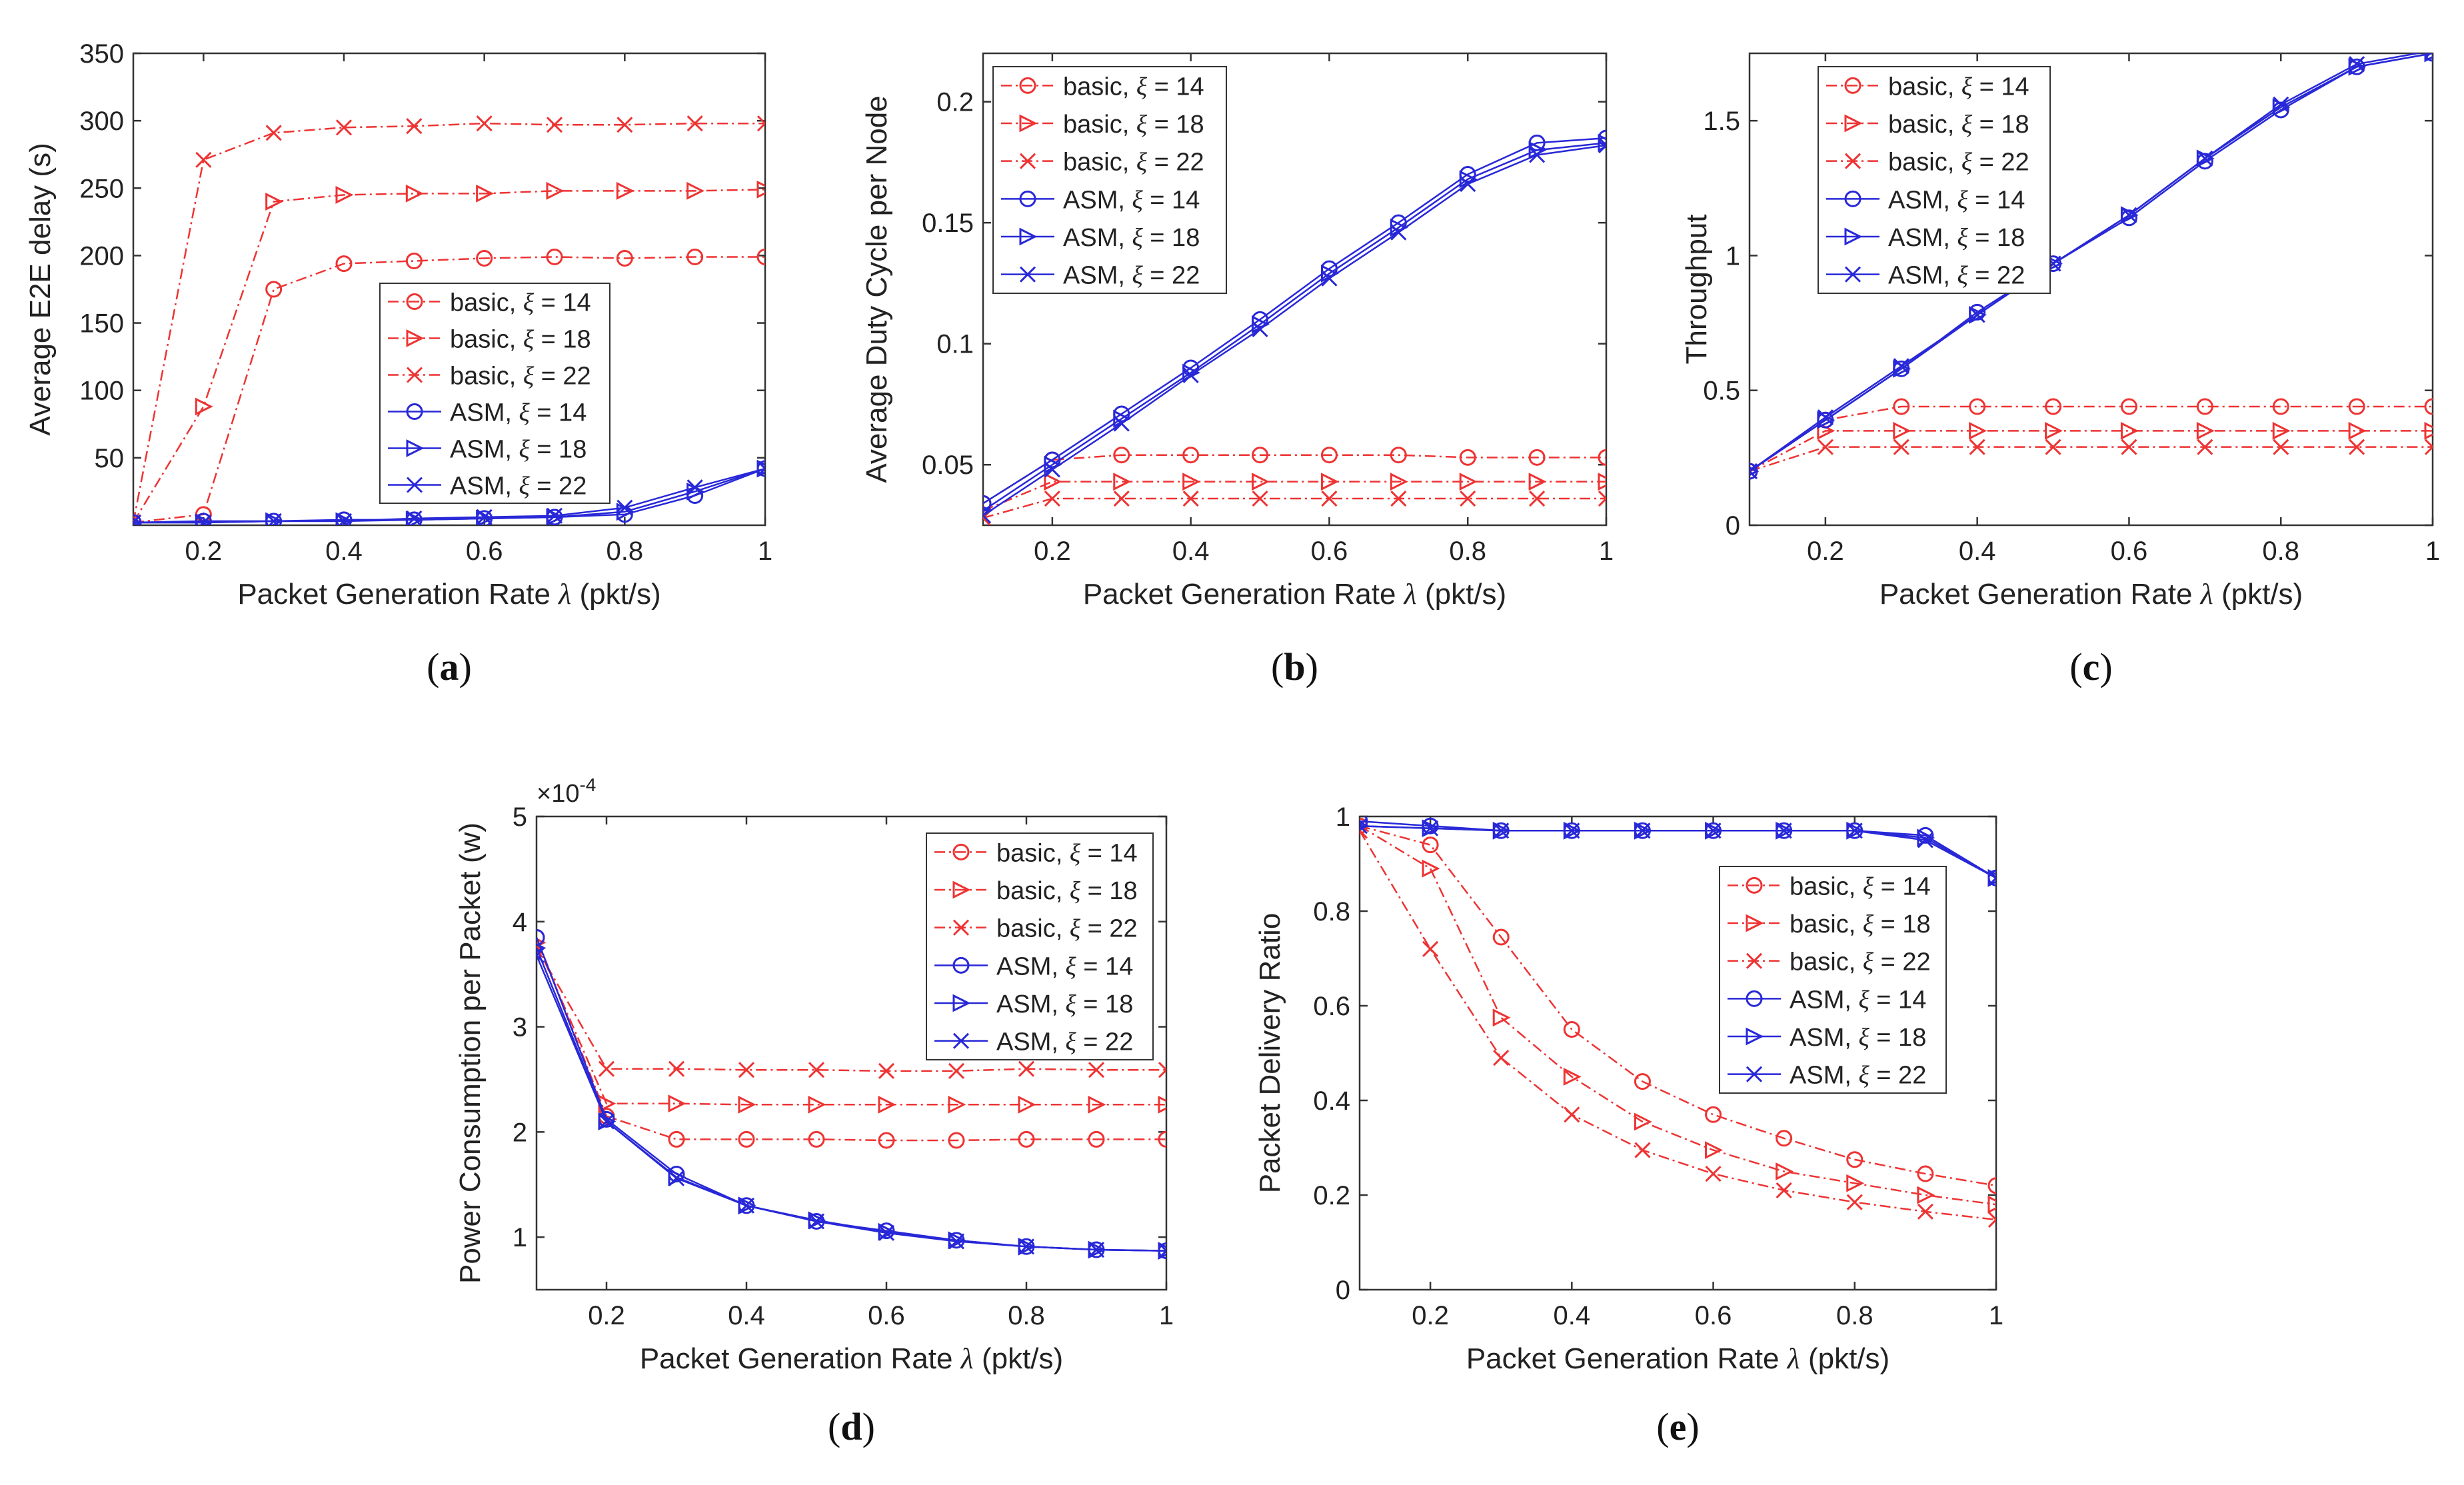  What do you see at coordinates (1721, 391) in the screenshot?
I see `y-tick-label: 0.5` at bounding box center [1721, 391].